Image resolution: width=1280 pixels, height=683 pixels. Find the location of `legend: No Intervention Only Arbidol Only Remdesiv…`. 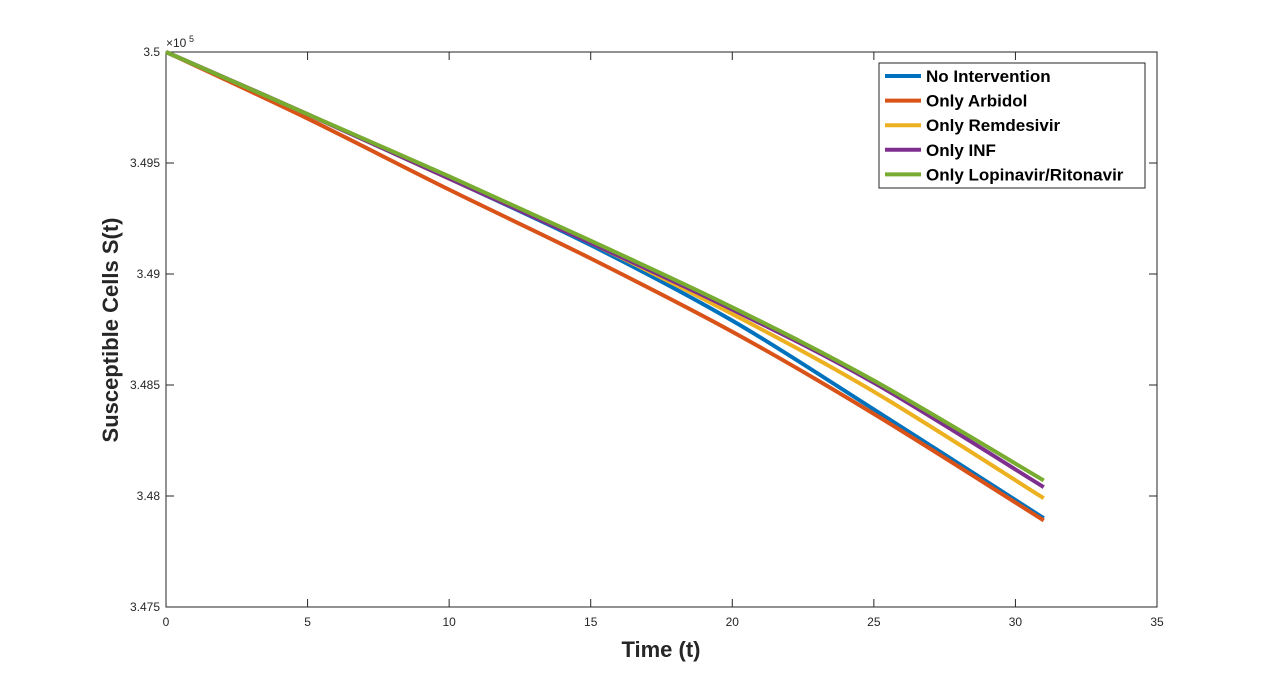

legend: No Intervention Only Arbidol Only Remdesiv… is located at coordinates (1012, 125).